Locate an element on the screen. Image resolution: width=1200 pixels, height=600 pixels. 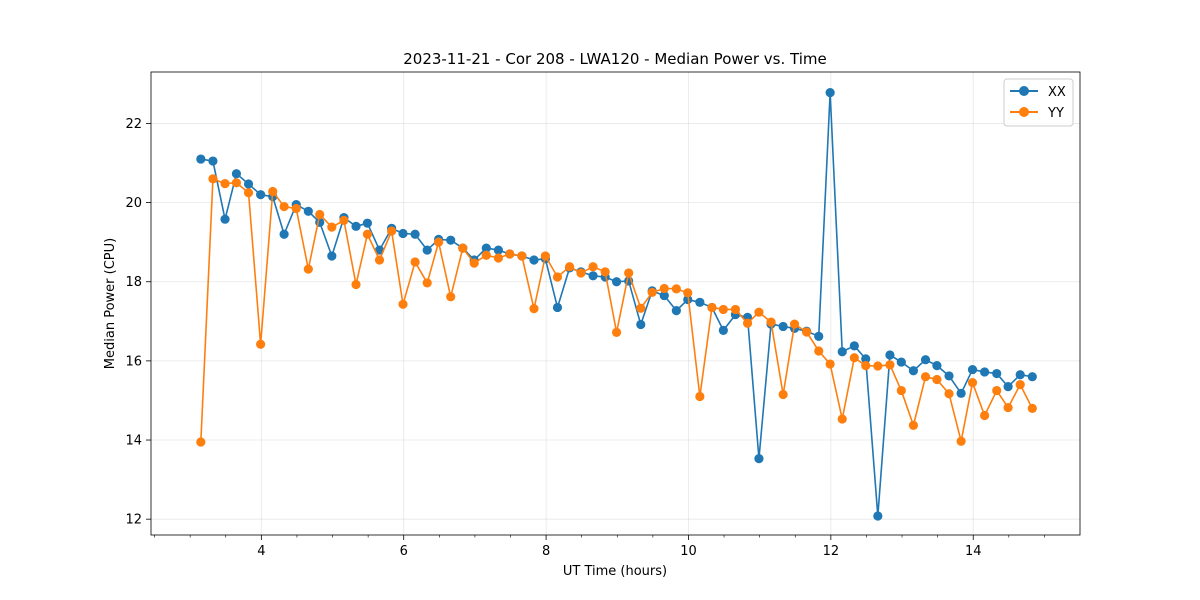
y-tick-label: 16 is located at coordinates (133, 361).